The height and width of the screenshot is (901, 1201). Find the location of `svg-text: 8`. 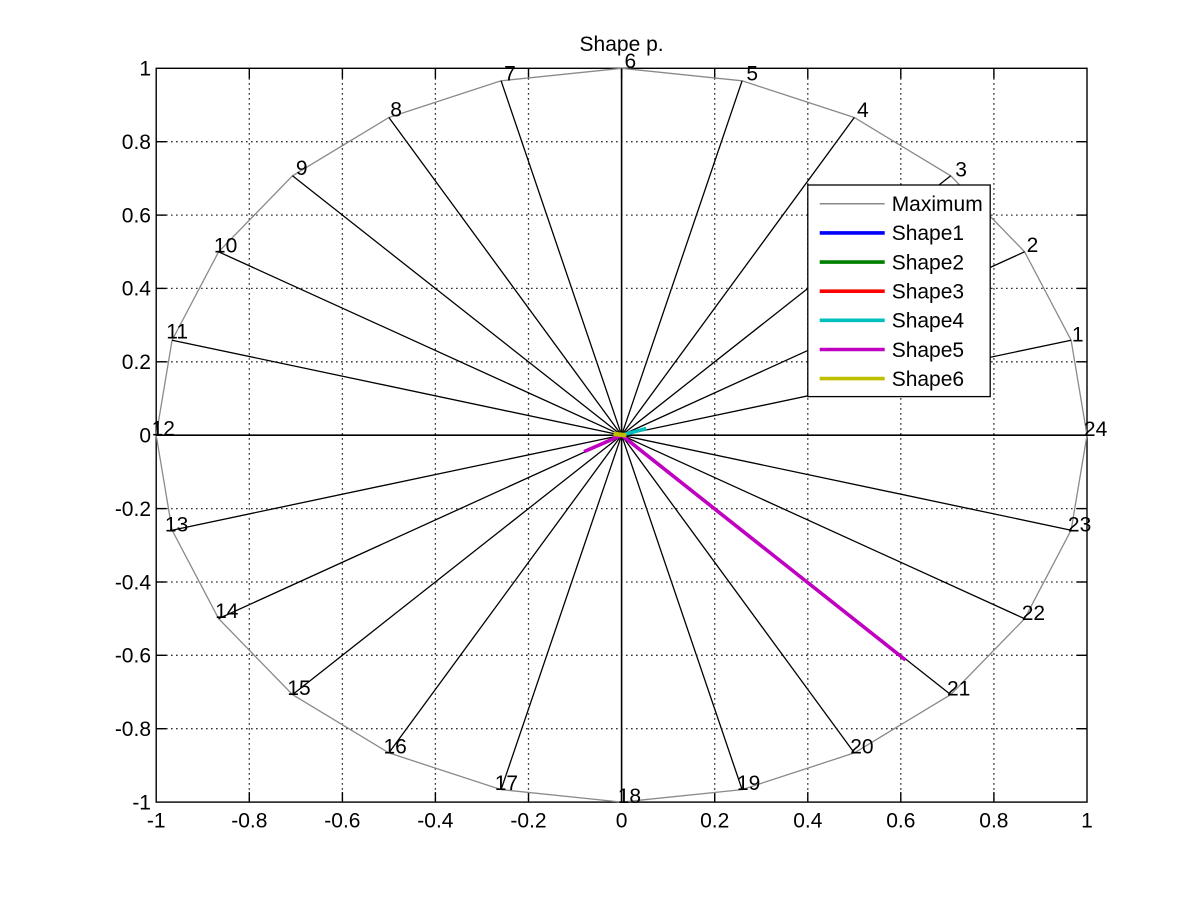

svg-text: 8 is located at coordinates (396, 110).